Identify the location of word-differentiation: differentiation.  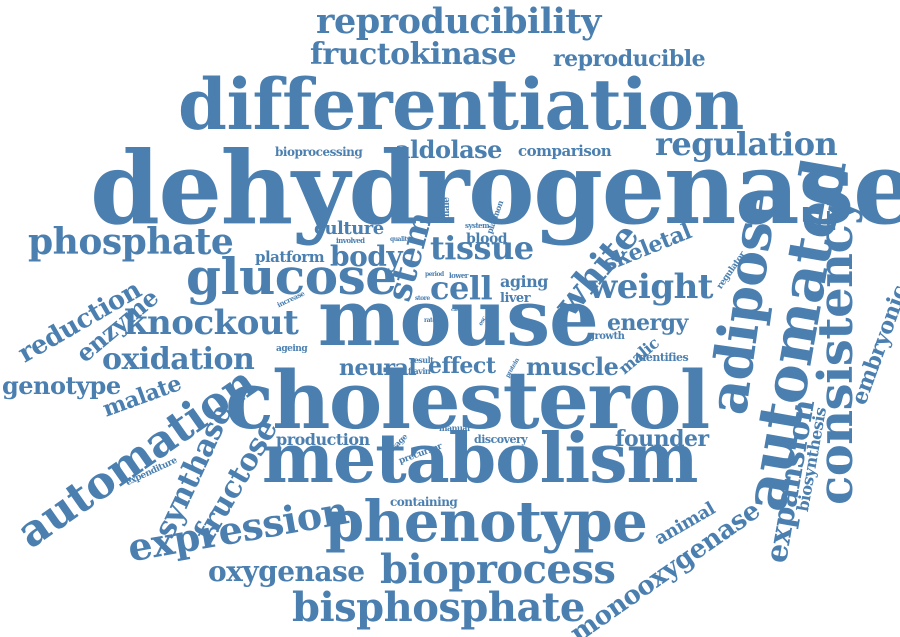
(461, 104).